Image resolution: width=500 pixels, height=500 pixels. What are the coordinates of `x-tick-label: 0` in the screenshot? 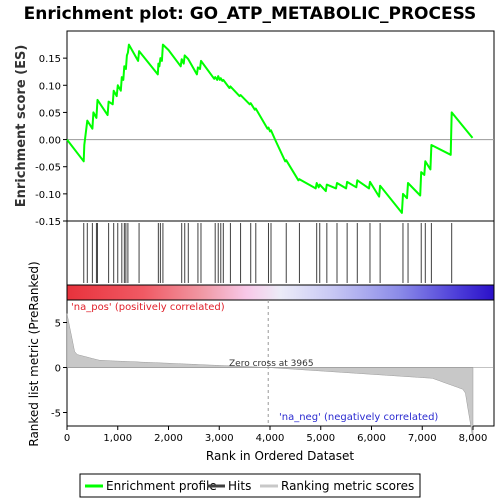 It's located at (67, 438).